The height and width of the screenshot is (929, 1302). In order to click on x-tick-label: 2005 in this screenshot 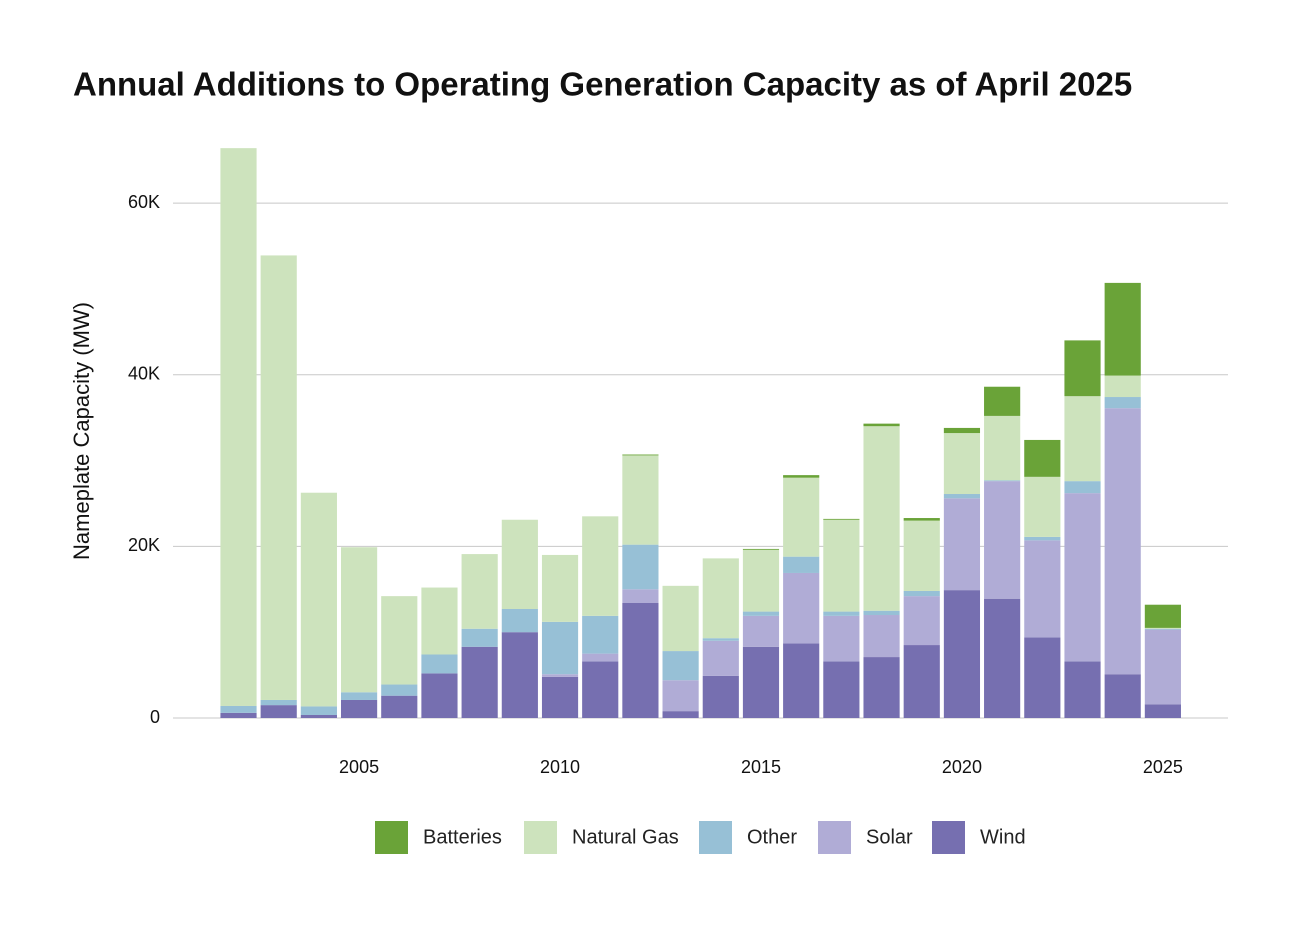, I will do `click(359, 767)`.